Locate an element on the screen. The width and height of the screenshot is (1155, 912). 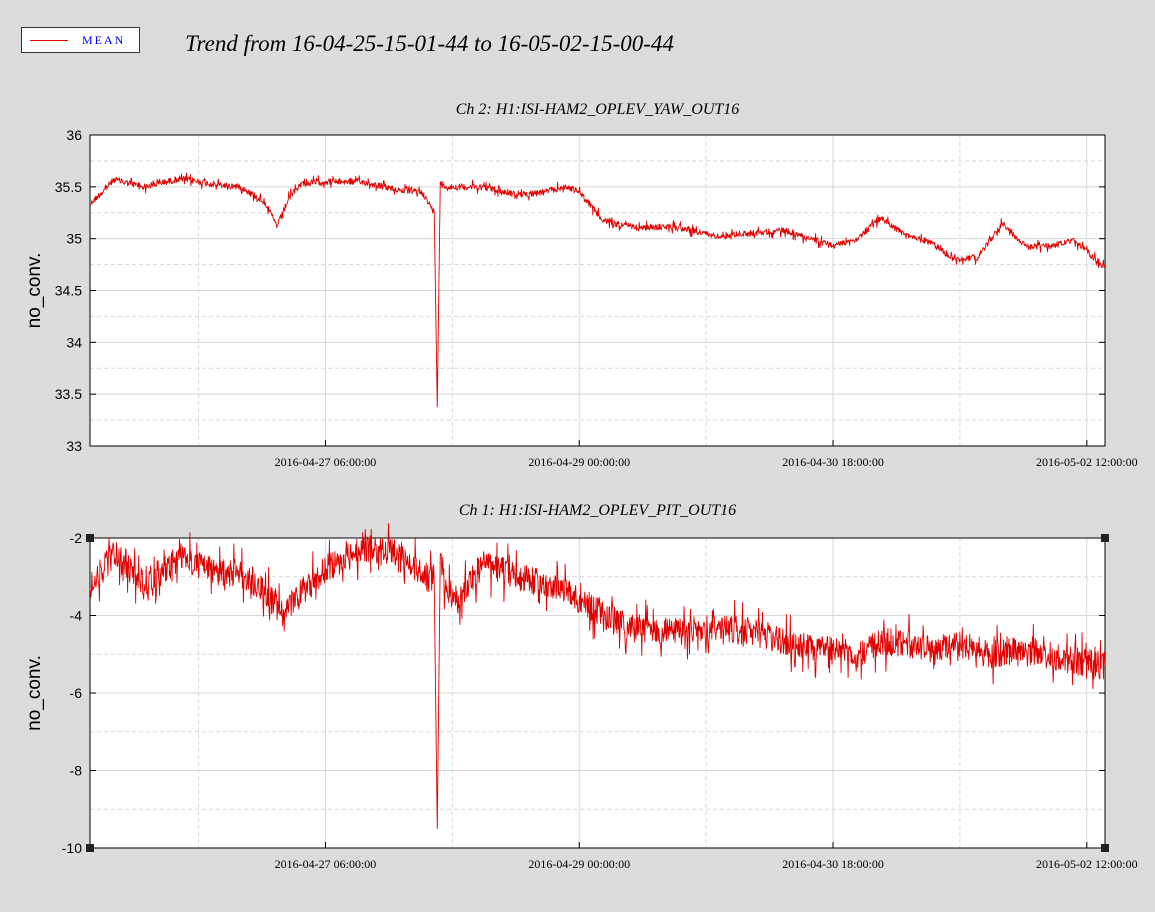
chart-title: Ch 2: H1:ISI-HAM2_OPLEV_YAW_OUT16 is located at coordinates (598, 109).